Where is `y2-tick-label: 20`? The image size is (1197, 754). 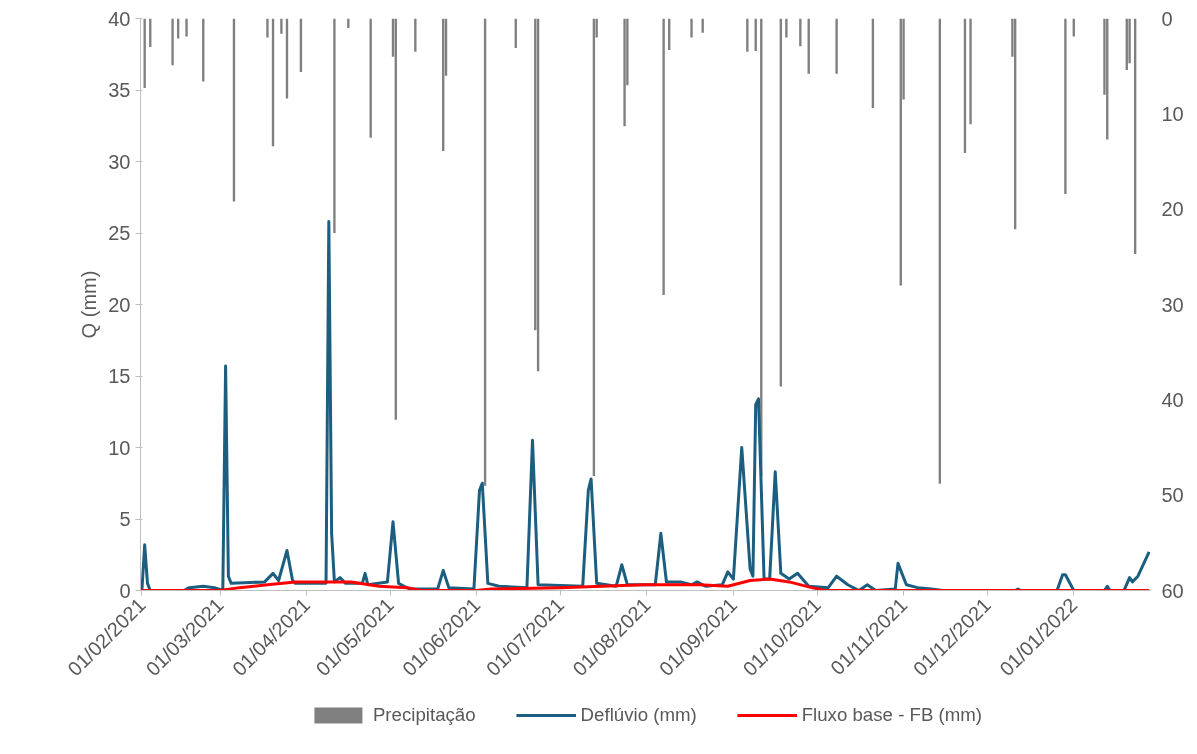
y2-tick-label: 20 is located at coordinates (1172, 209).